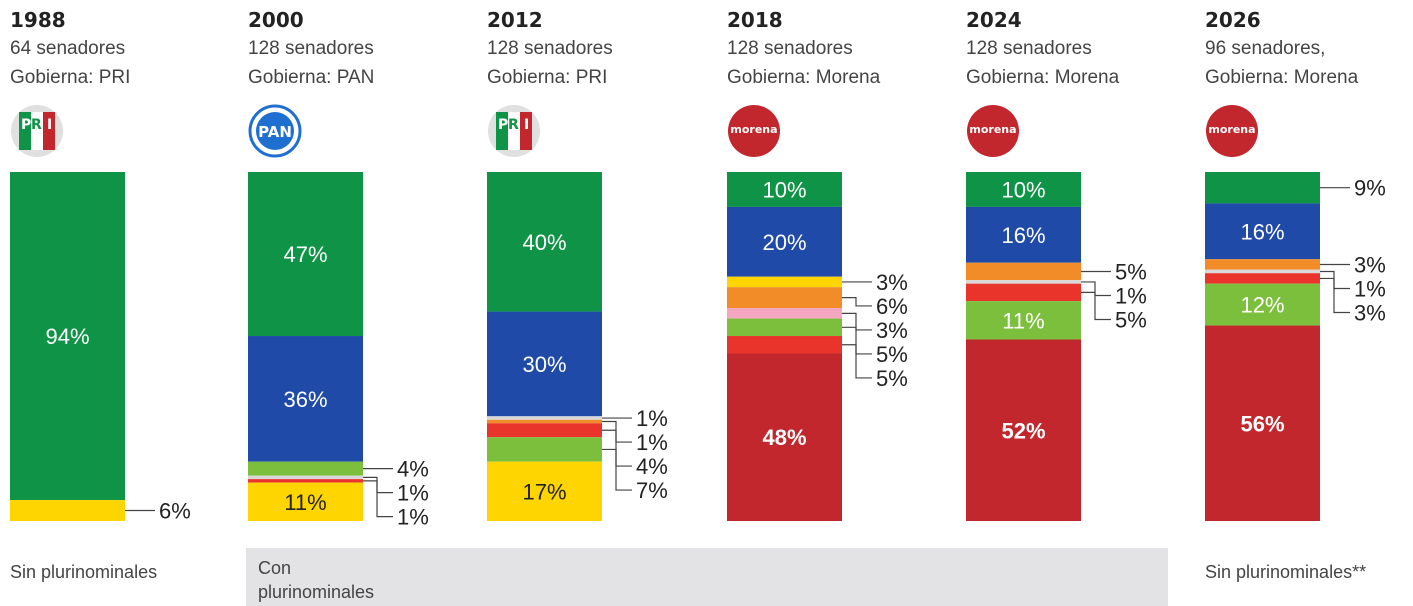 This screenshot has width=1413, height=606. I want to click on bar-segment-2018-pes, so click(784, 313).